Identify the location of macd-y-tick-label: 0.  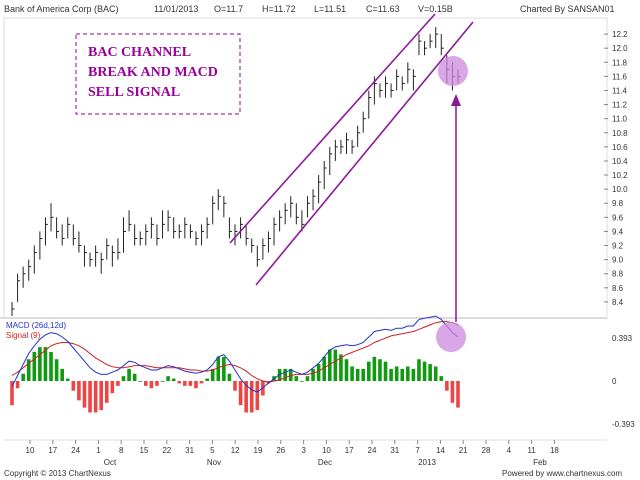
(614, 381).